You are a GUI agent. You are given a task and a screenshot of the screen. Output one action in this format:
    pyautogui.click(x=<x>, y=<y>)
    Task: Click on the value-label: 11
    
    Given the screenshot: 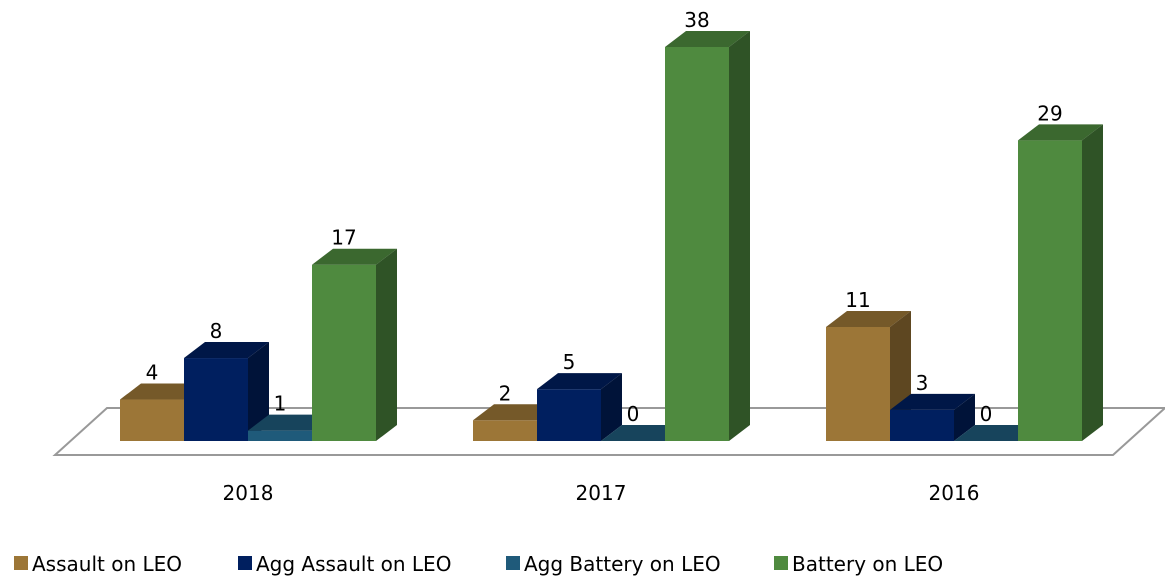 What is the action you would take?
    pyautogui.click(x=857, y=300)
    